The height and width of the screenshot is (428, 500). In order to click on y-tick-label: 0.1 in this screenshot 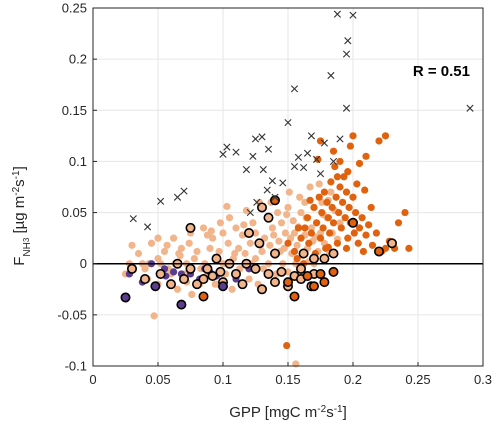, I will do `click(78, 161)`.